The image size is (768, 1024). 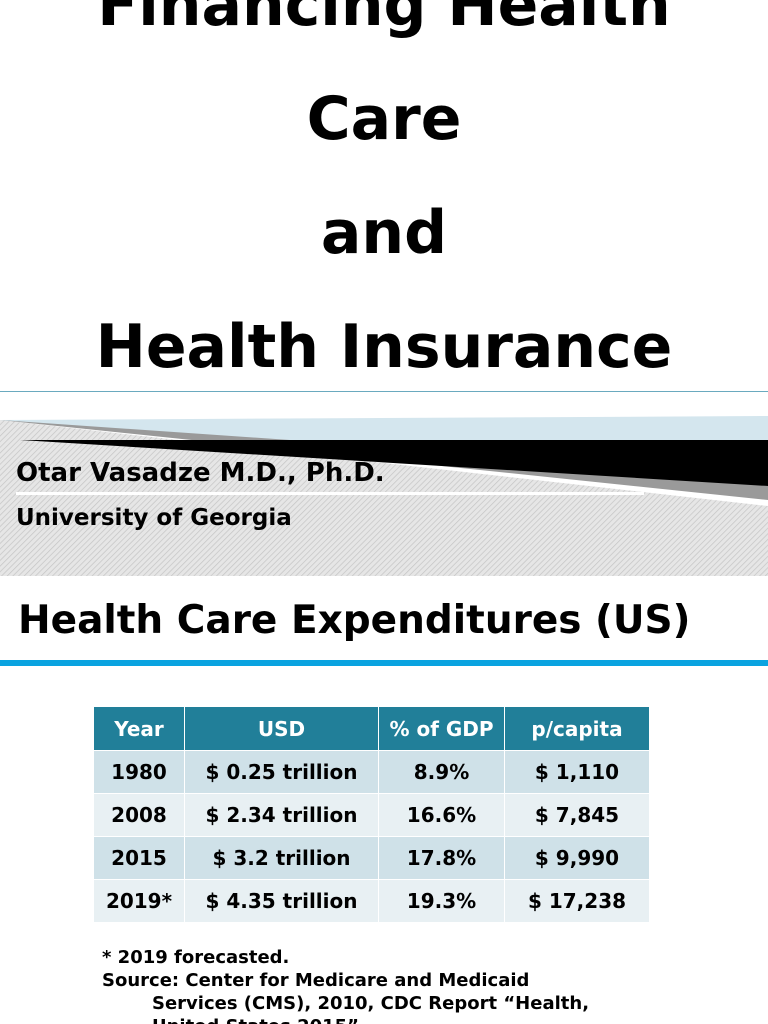 What do you see at coordinates (281, 815) in the screenshot?
I see `cell-usd: $ 2.34 trillion` at bounding box center [281, 815].